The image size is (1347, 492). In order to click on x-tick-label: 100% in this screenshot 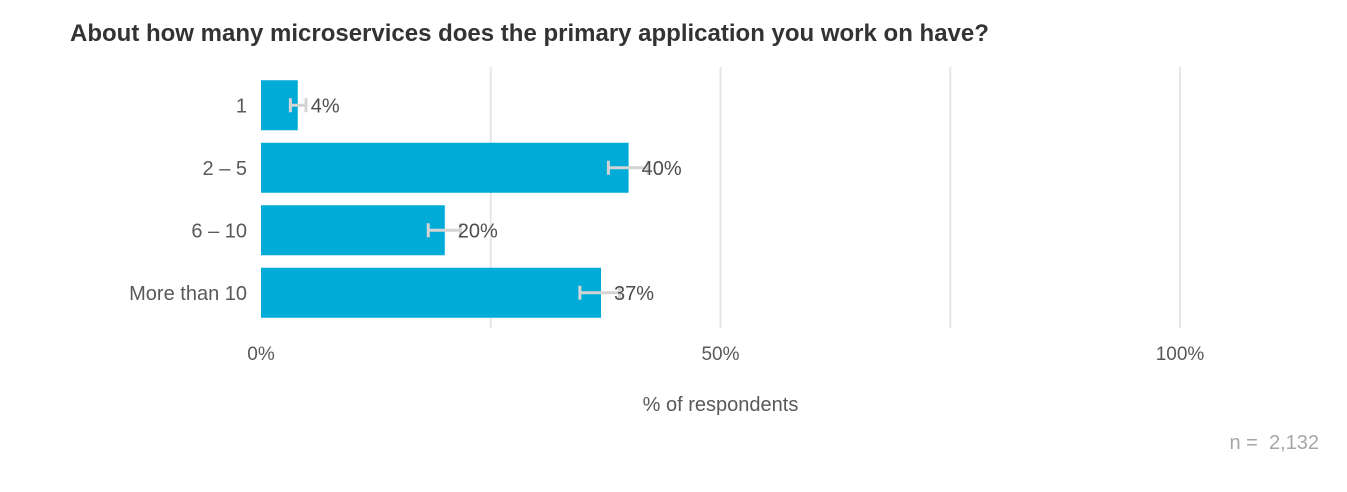, I will do `click(1180, 354)`.